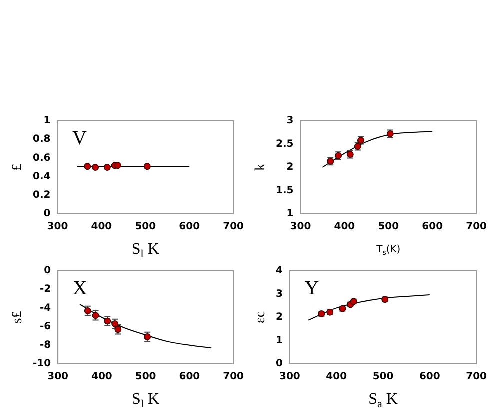 This screenshot has height=413, width=495. What do you see at coordinates (46, 290) in the screenshot?
I see `y-tick-label: -2` at bounding box center [46, 290].